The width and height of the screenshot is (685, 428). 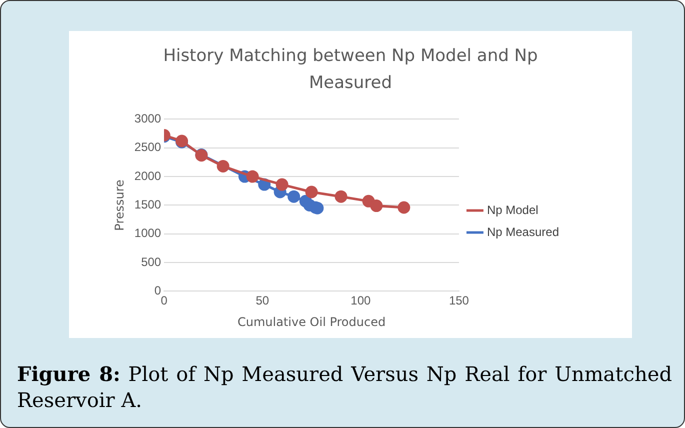 I want to click on caption: Figure 8: Plot of Np Measured Versus Np Real for Unmatched Reservoir A., so click(x=344, y=387).